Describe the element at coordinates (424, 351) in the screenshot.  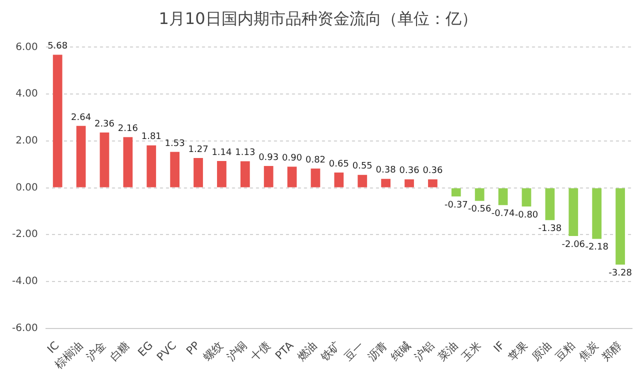
I see `x-tick-label: 沪铝` at that location.